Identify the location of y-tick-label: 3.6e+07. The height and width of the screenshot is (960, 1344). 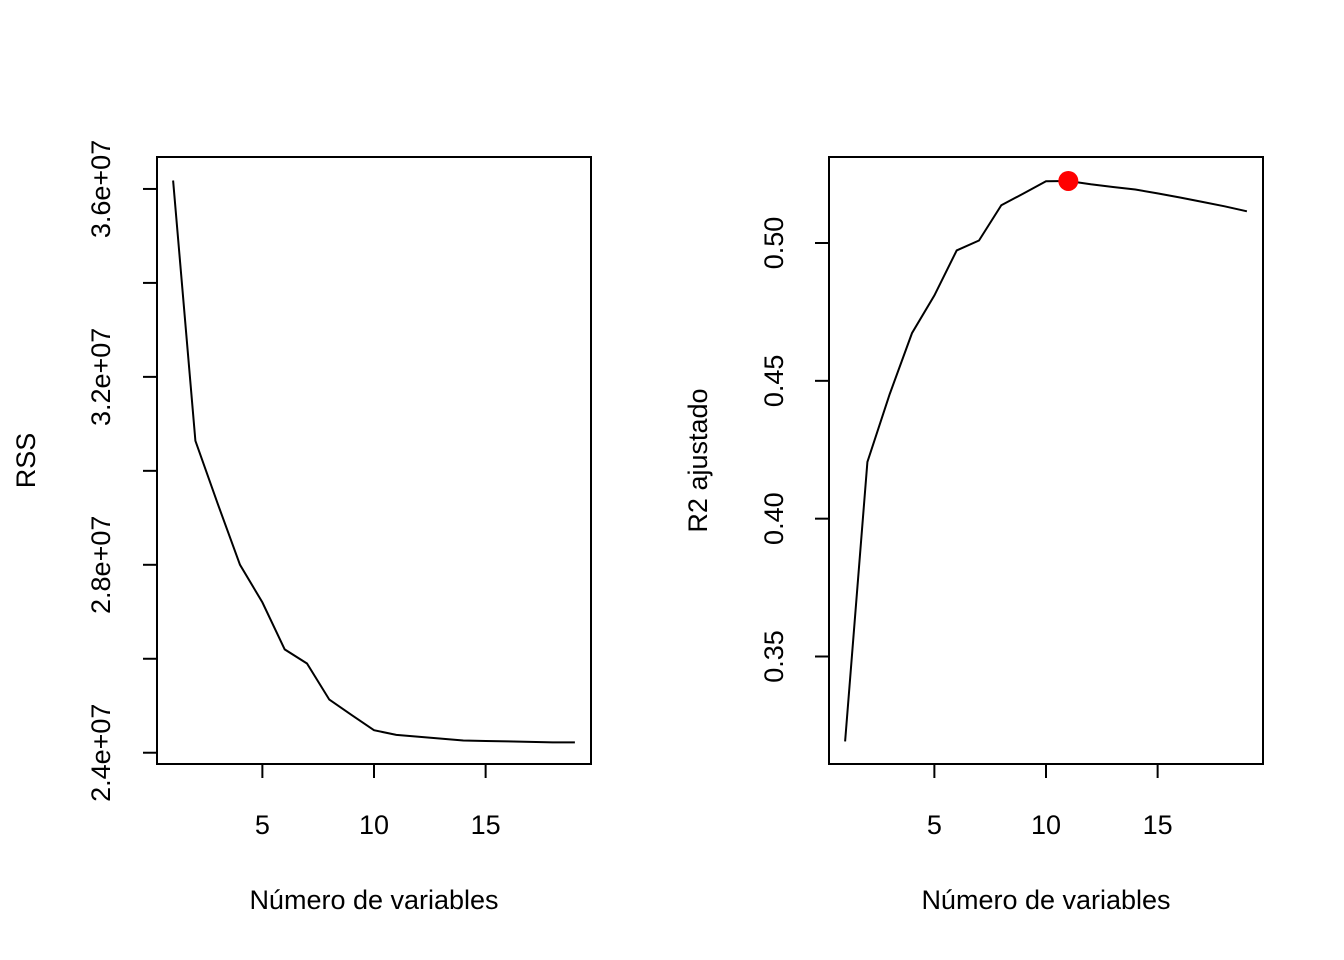
(101, 189).